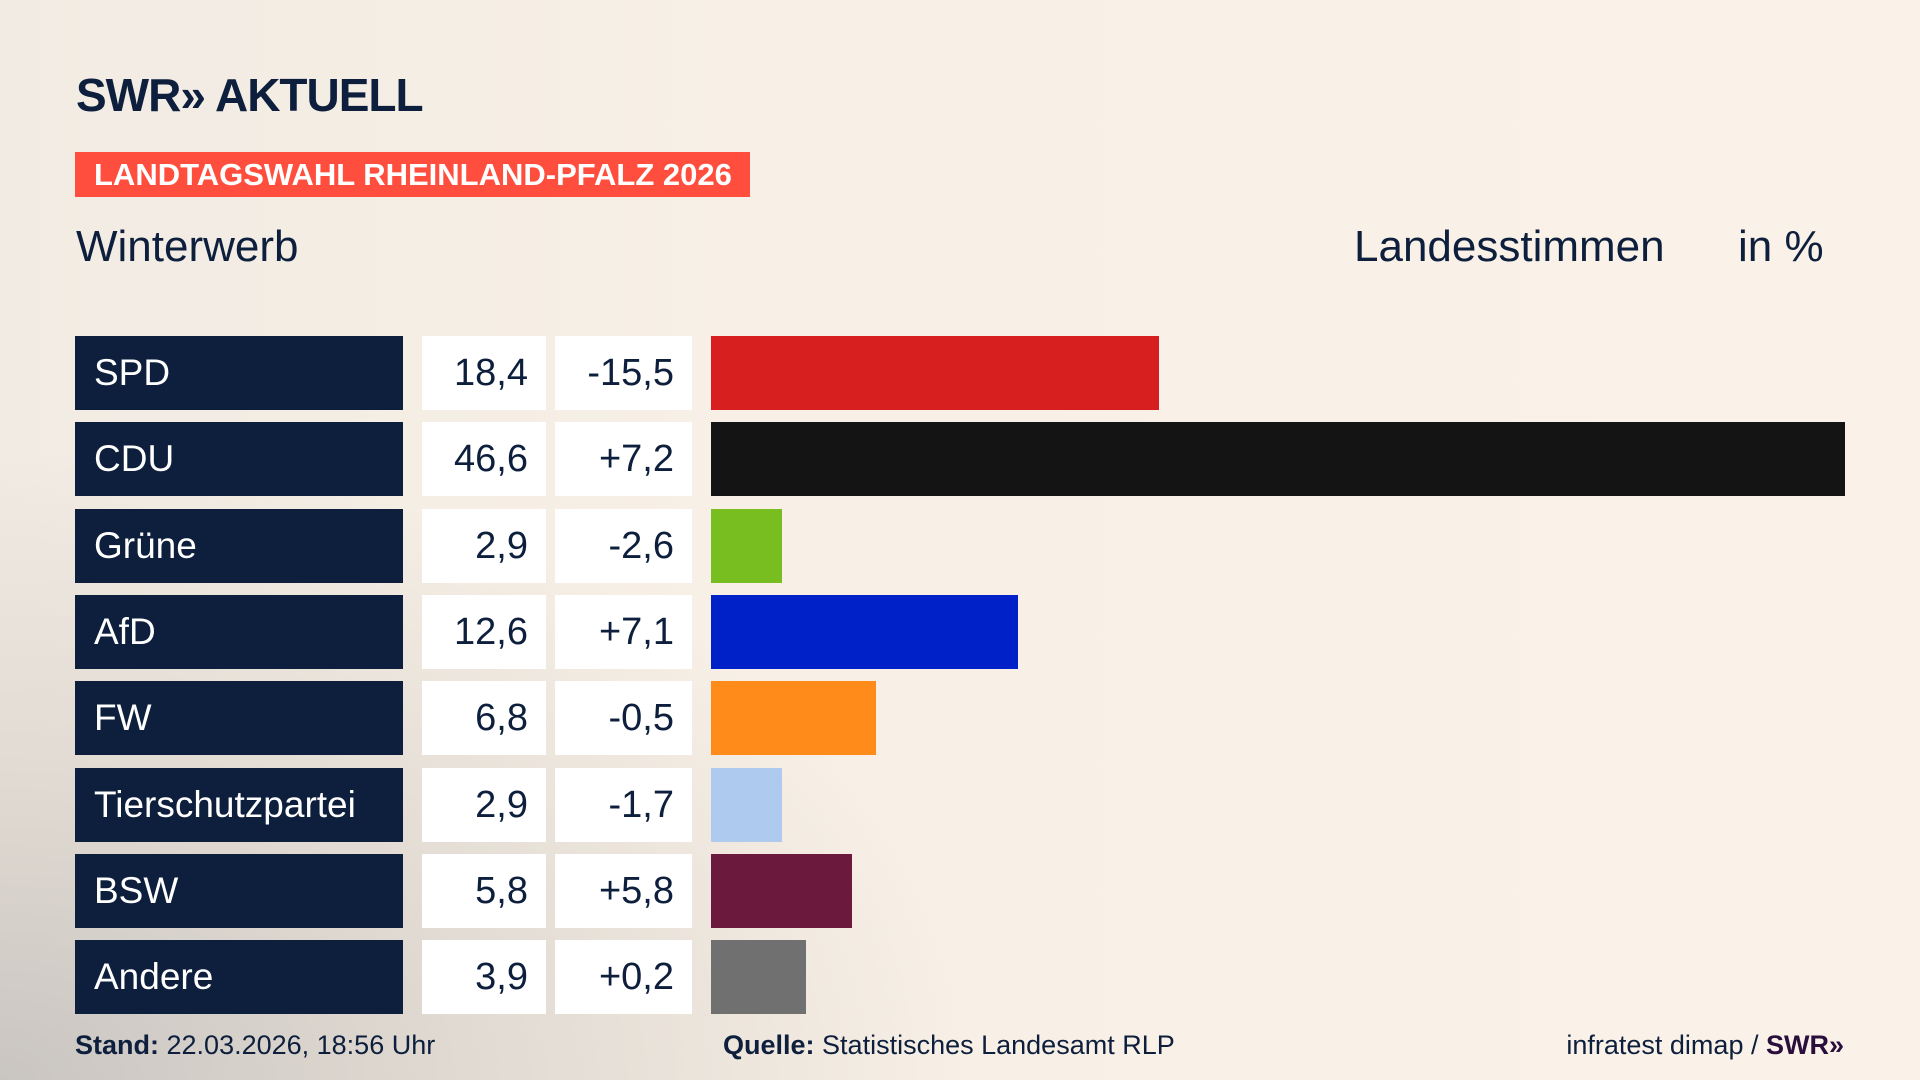 This screenshot has width=1920, height=1080. I want to click on municipality-title: Winterwerb, so click(187, 246).